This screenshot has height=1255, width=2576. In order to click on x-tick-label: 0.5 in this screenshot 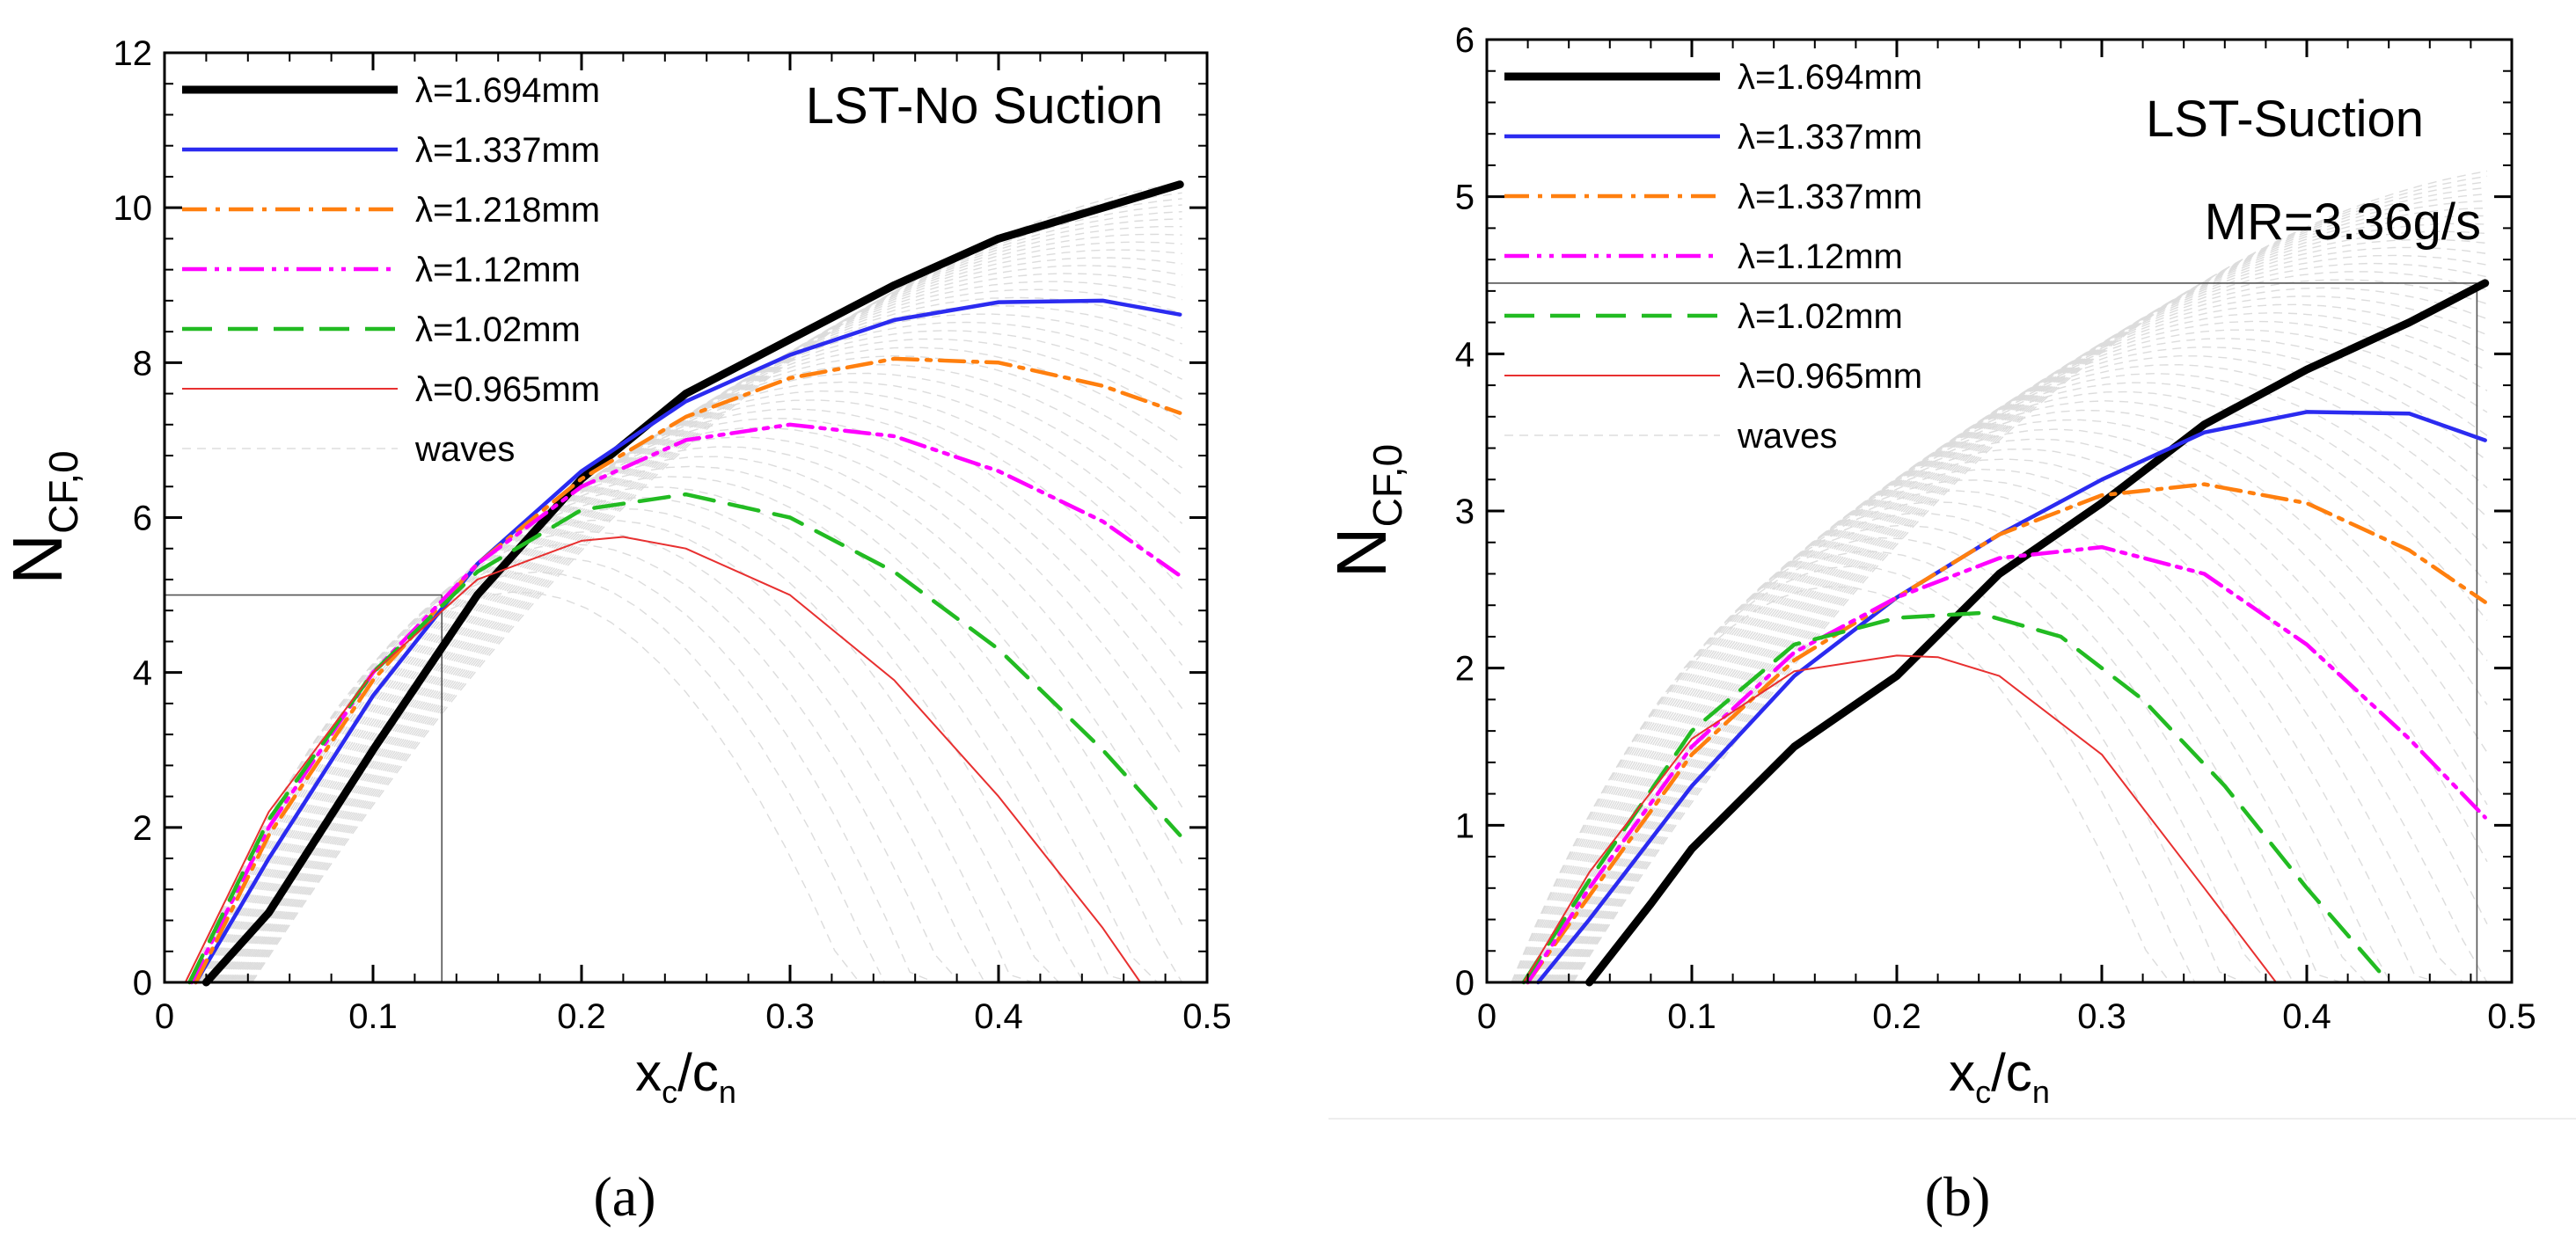, I will do `click(1207, 1016)`.